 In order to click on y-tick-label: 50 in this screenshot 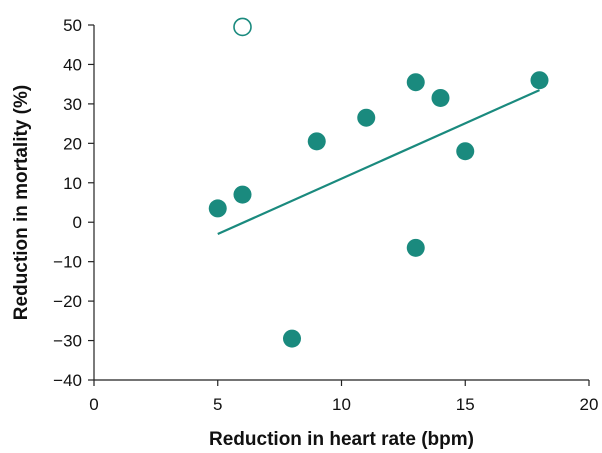, I will do `click(72, 25)`.